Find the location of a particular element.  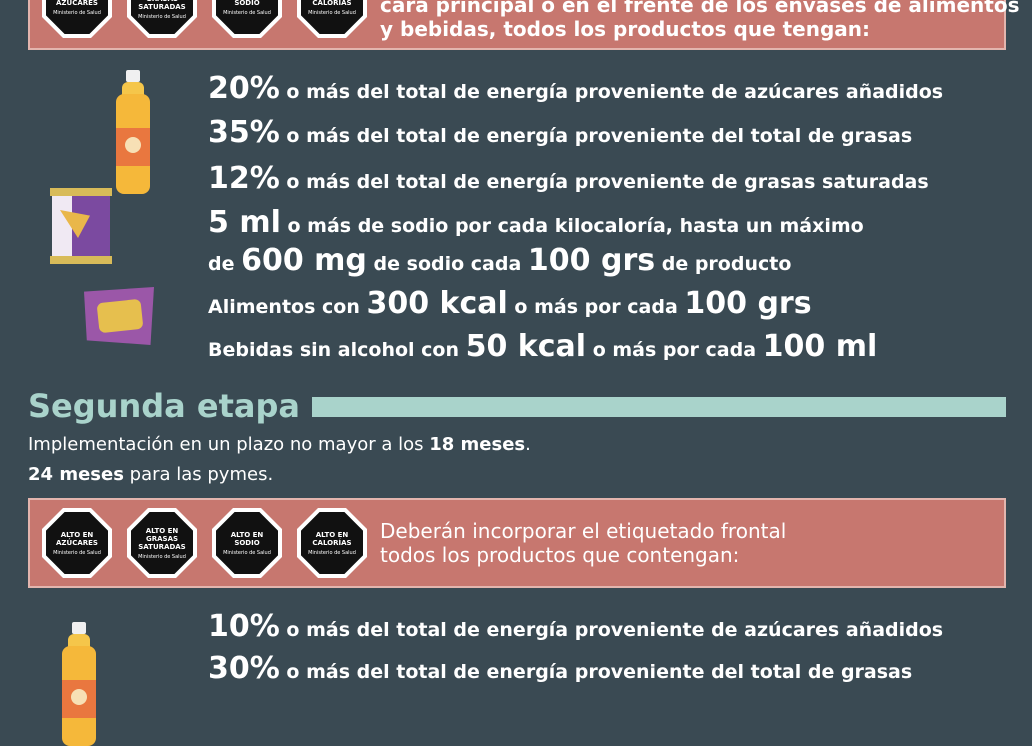

criterion-value: 10% is located at coordinates (244, 626).